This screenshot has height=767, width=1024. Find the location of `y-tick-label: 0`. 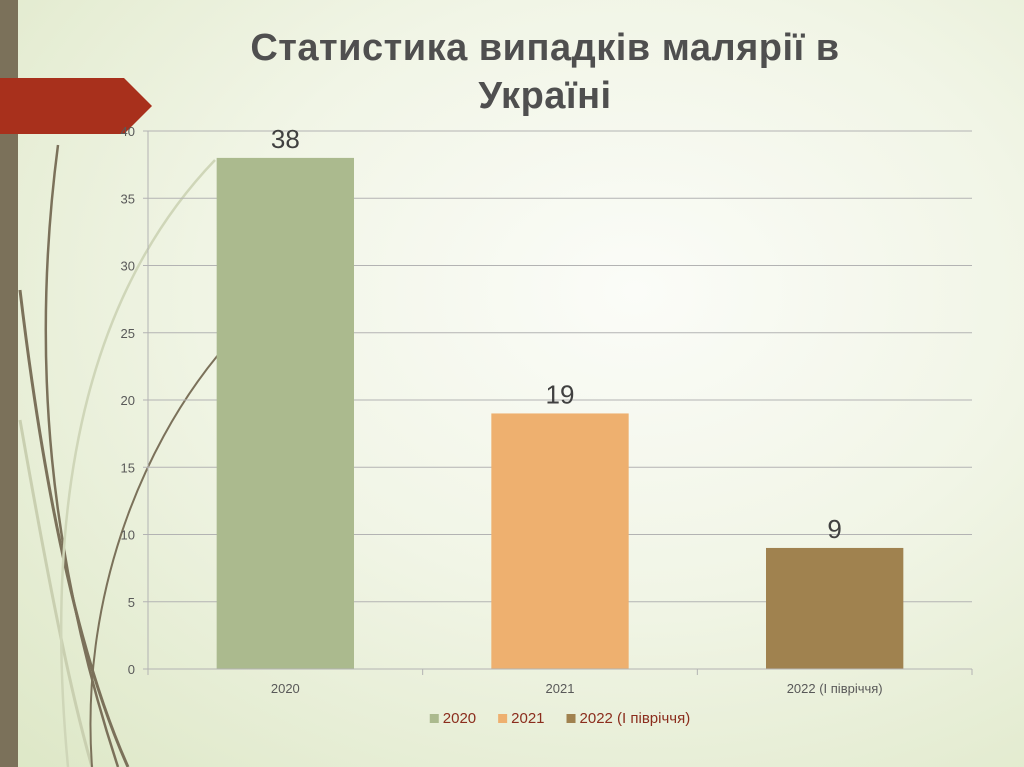

y-tick-label: 0 is located at coordinates (131, 669).